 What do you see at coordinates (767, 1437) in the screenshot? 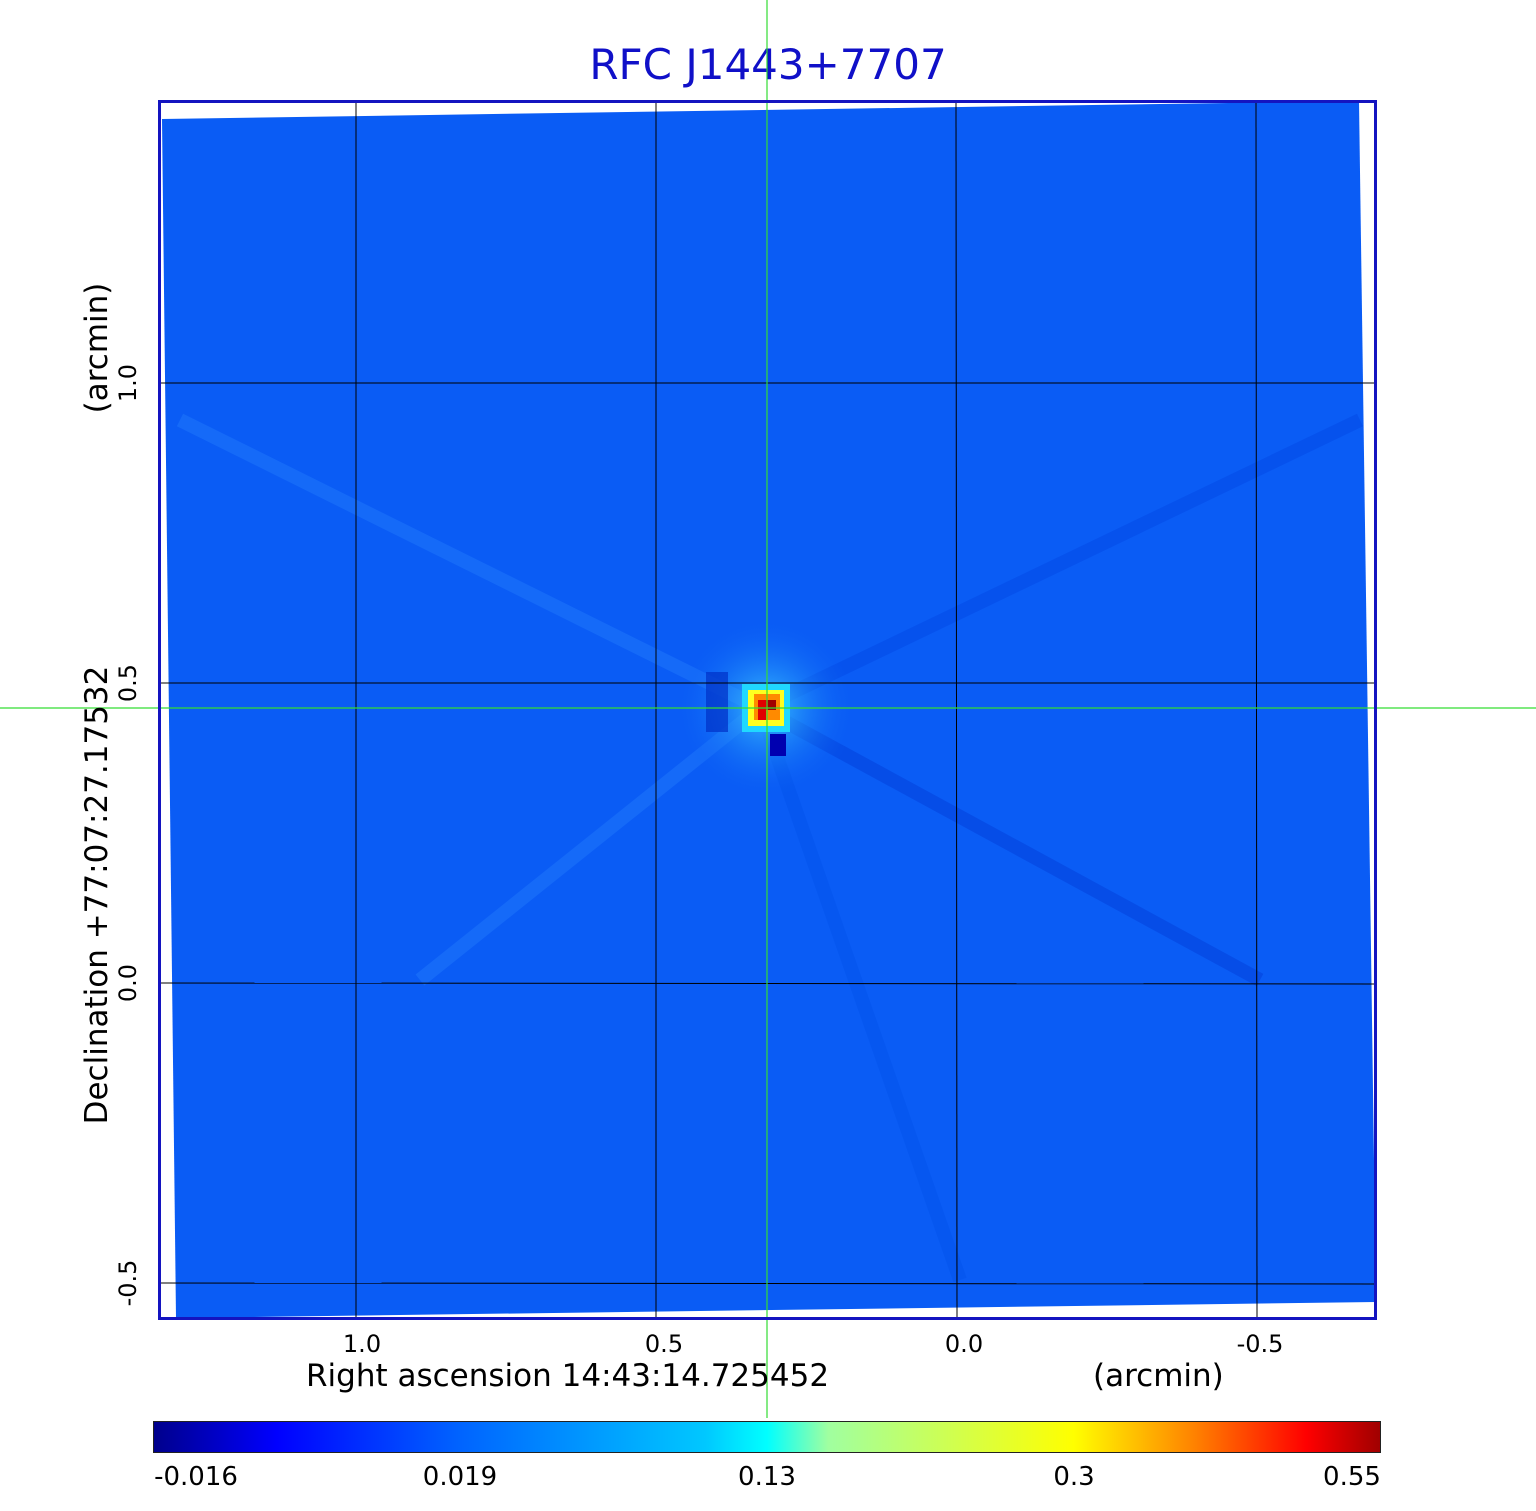
I see `colorbar` at bounding box center [767, 1437].